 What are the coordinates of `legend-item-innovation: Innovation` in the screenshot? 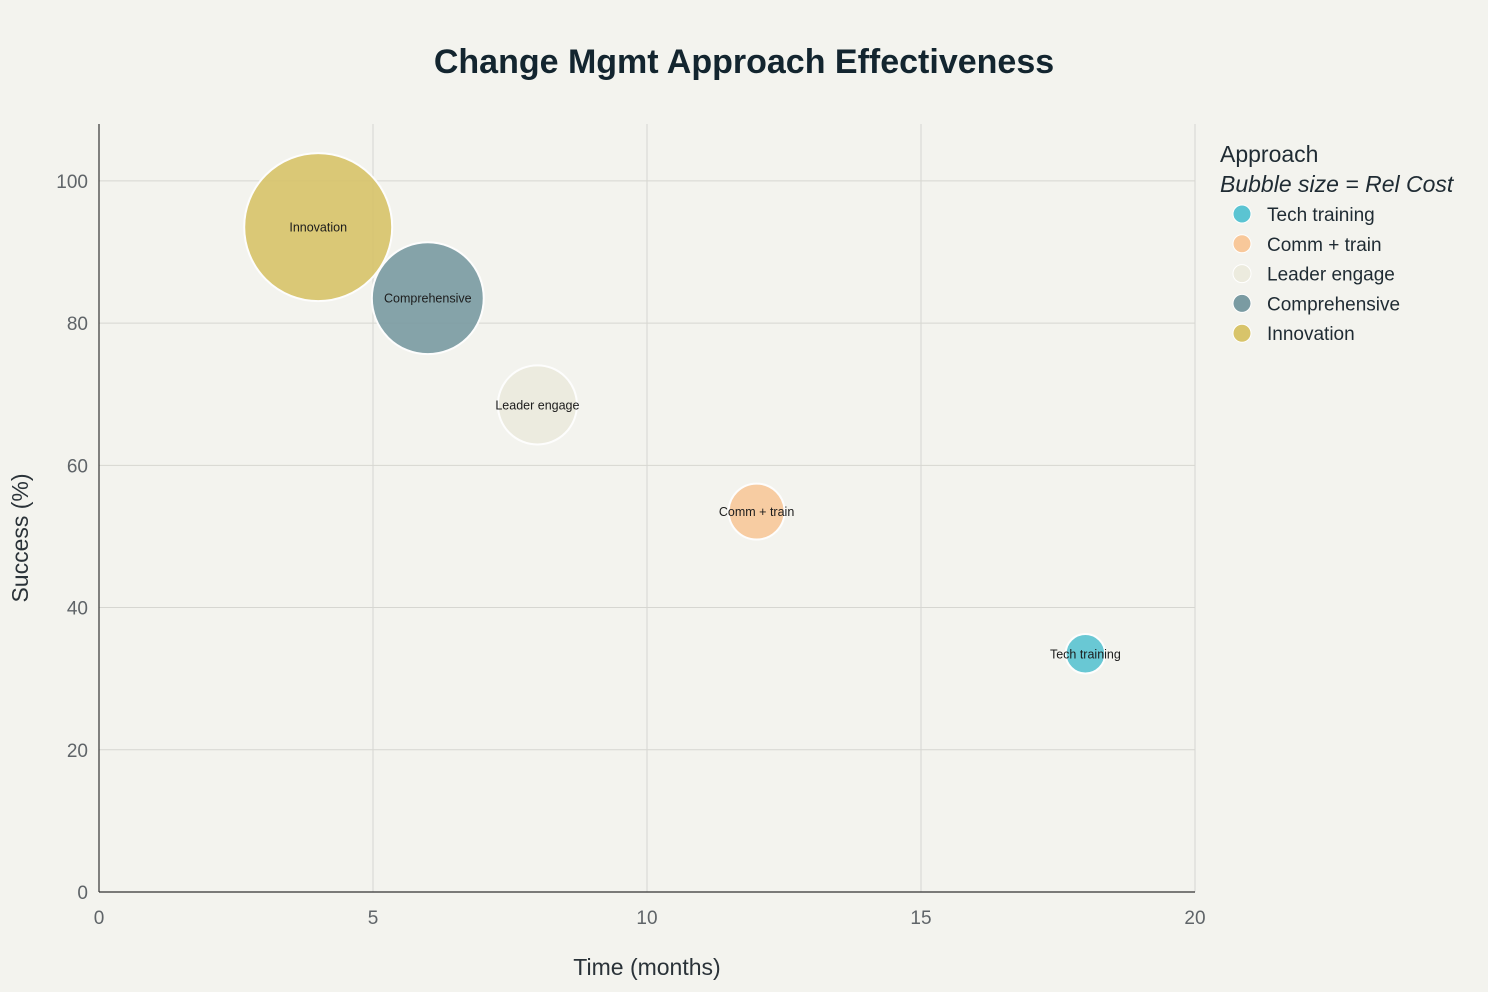 It's located at (1293, 334).